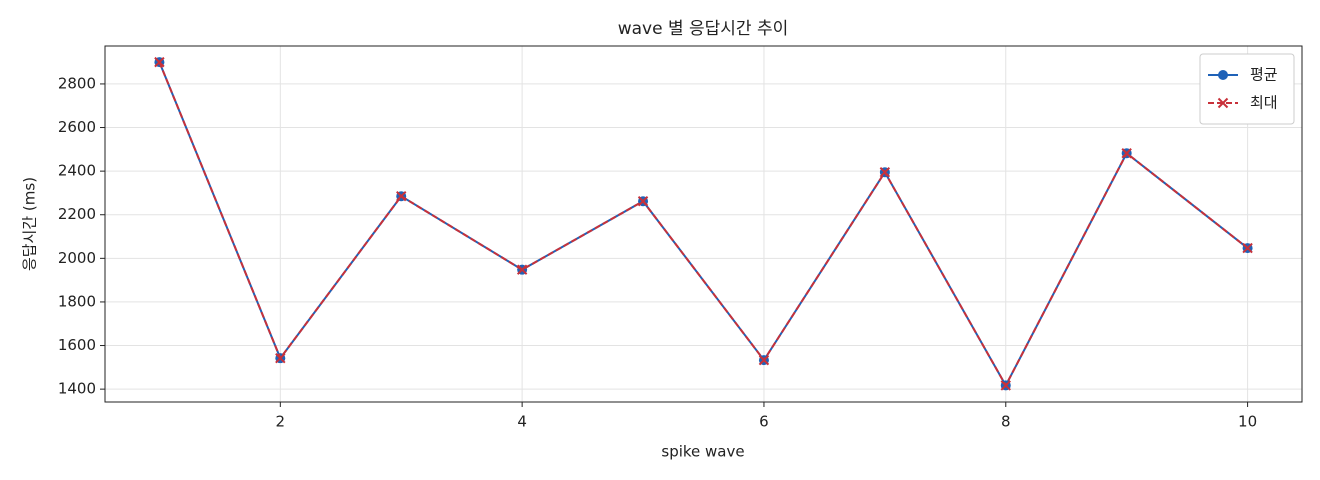  I want to click on legend-label: 최대, so click(1264, 103).